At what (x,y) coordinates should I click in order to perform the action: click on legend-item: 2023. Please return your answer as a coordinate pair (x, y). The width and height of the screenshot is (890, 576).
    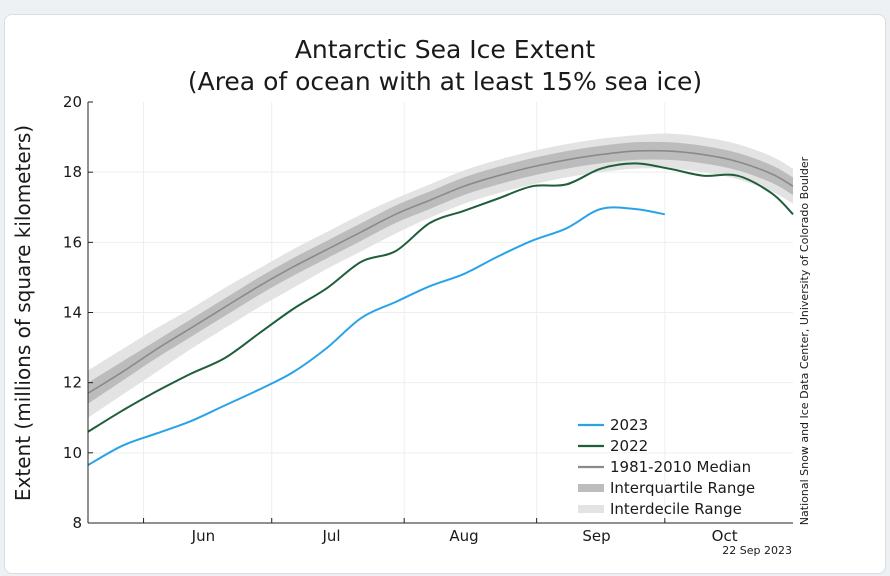
    Looking at the image, I should click on (613, 425).